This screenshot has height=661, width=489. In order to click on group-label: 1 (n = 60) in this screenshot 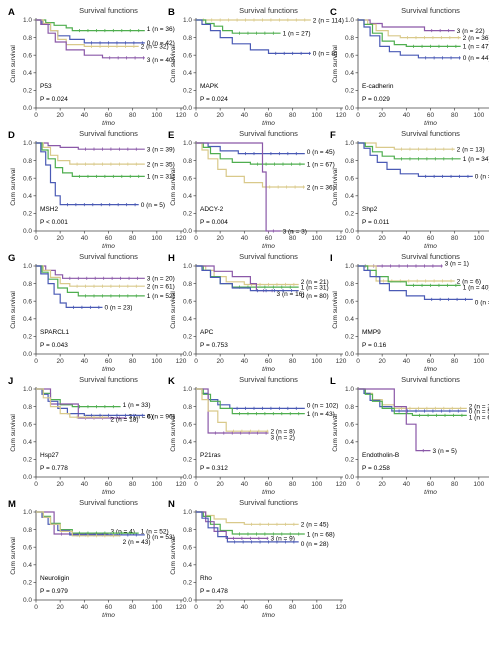, I will do `click(479, 418)`.